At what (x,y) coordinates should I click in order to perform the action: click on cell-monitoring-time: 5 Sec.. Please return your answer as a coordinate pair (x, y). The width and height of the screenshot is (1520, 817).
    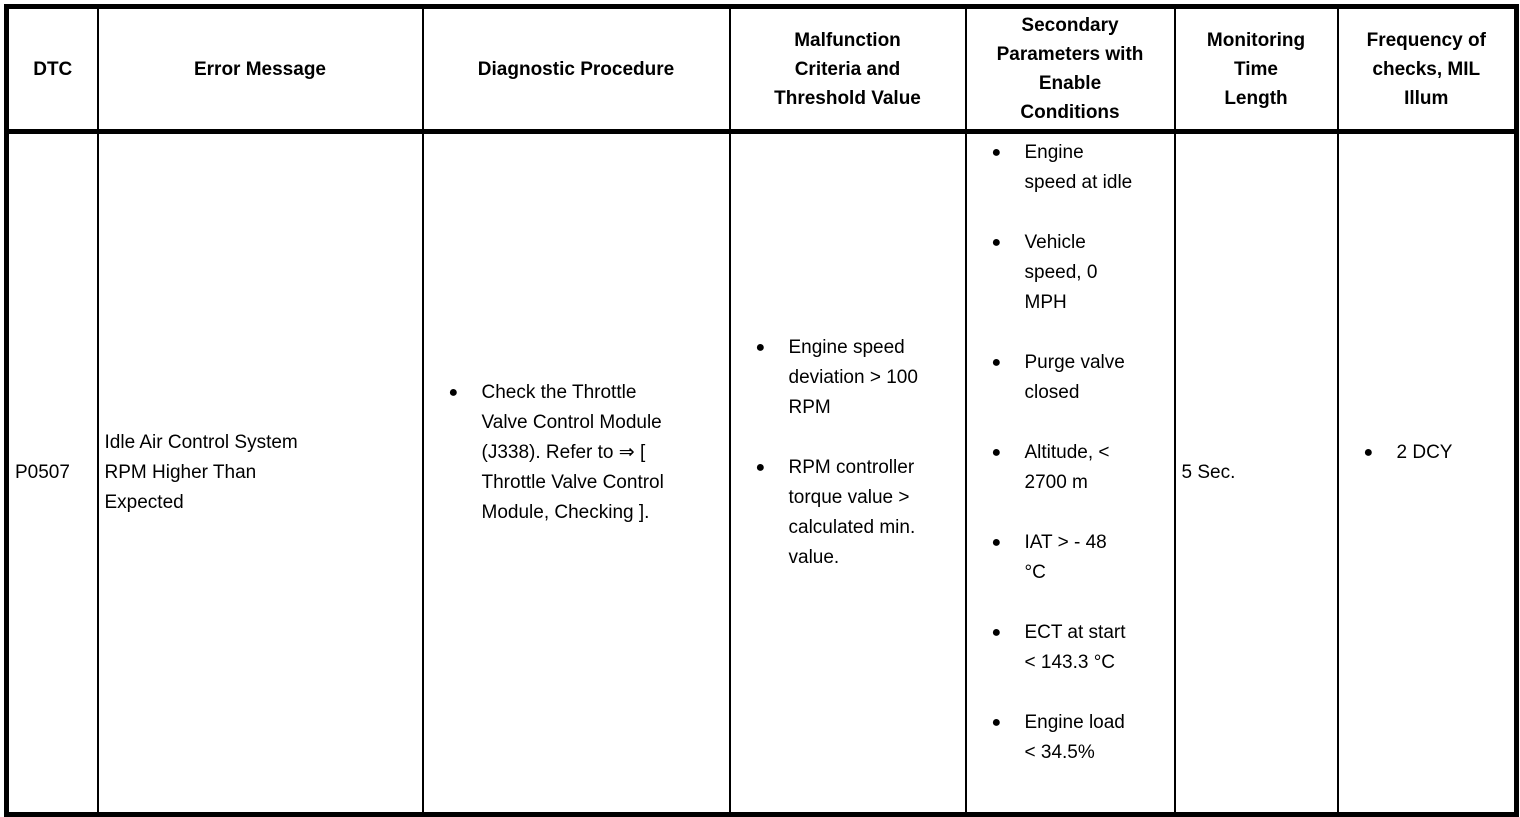
    Looking at the image, I should click on (1256, 473).